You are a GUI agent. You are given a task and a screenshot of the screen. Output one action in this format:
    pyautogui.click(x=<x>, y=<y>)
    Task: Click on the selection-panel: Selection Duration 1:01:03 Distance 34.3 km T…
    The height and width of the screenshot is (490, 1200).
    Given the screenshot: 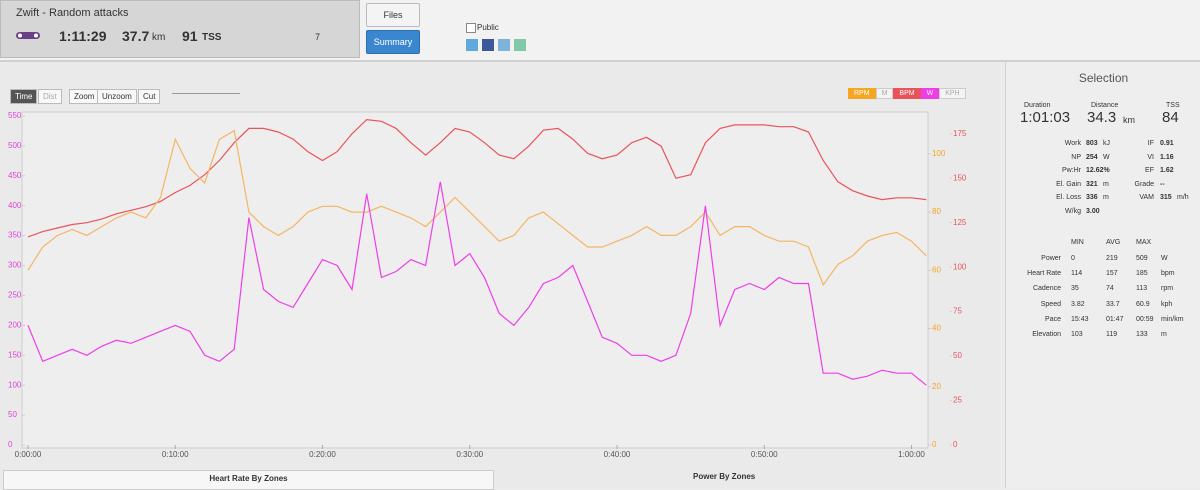 What is the action you would take?
    pyautogui.click(x=1102, y=275)
    